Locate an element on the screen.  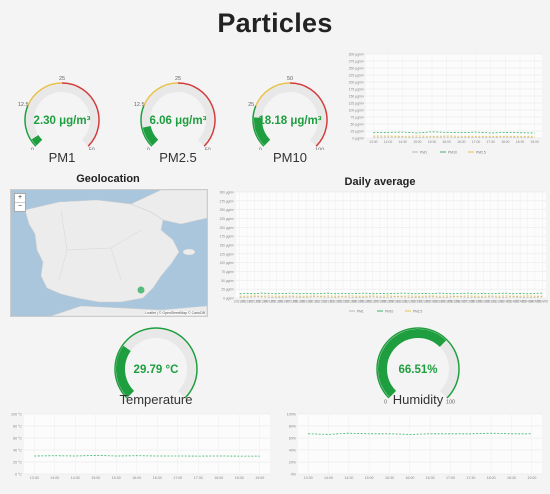
geolocation-map: + − Leaflet | © OpenStreetMap © CartoDB is located at coordinates (109, 253).